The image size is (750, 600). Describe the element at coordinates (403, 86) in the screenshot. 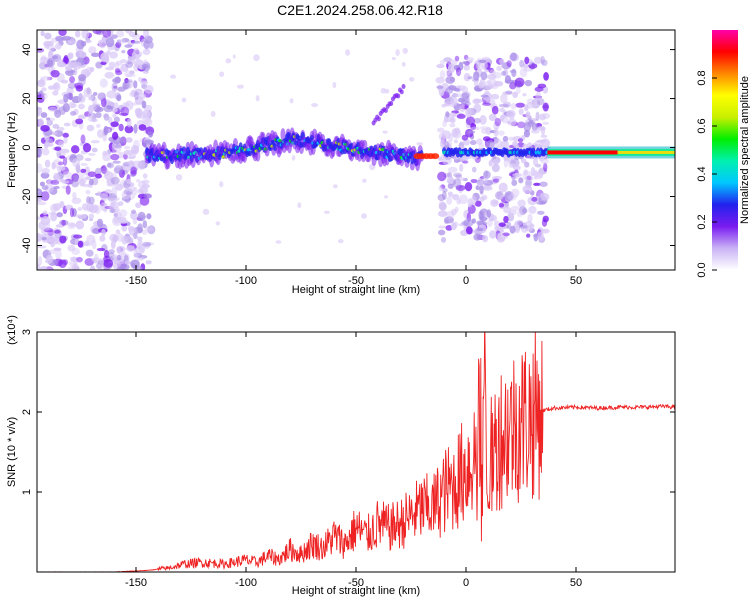

I see `branch-speckle` at that location.